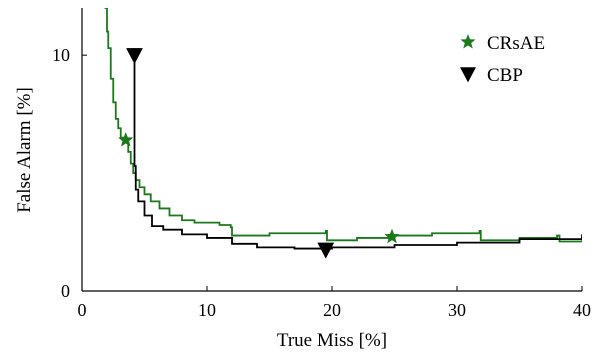 This screenshot has width=603, height=352. What do you see at coordinates (82, 310) in the screenshot?
I see `x-tick-label: 0` at bounding box center [82, 310].